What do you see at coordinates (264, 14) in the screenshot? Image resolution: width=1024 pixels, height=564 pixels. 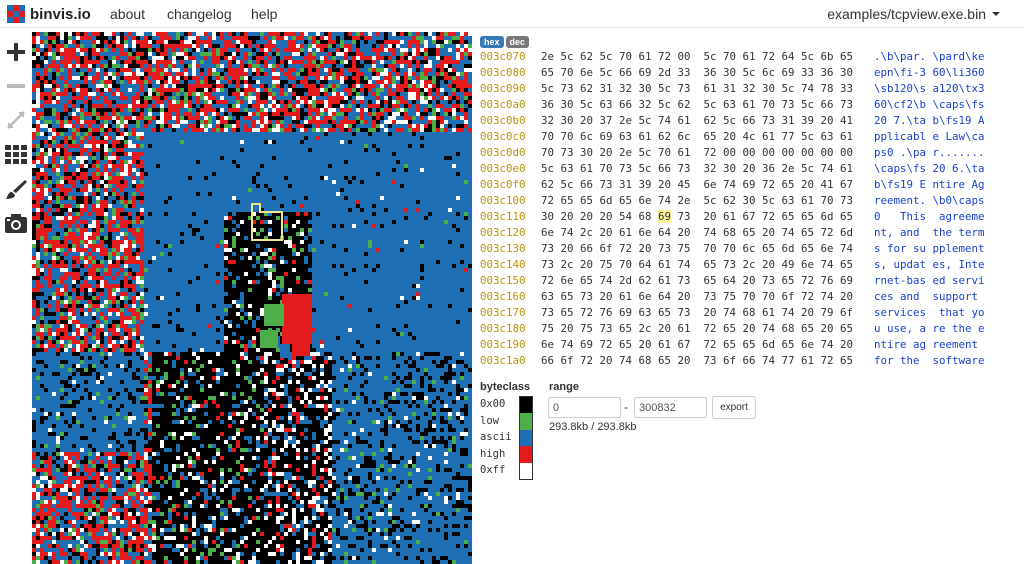 I see `nav-link-help: help` at bounding box center [264, 14].